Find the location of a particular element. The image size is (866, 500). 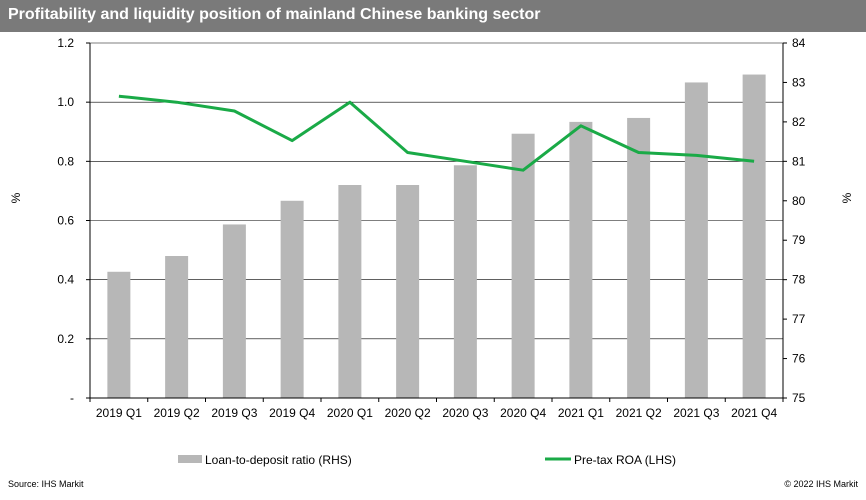

source-note: Source: IHS Markit is located at coordinates (46, 484).